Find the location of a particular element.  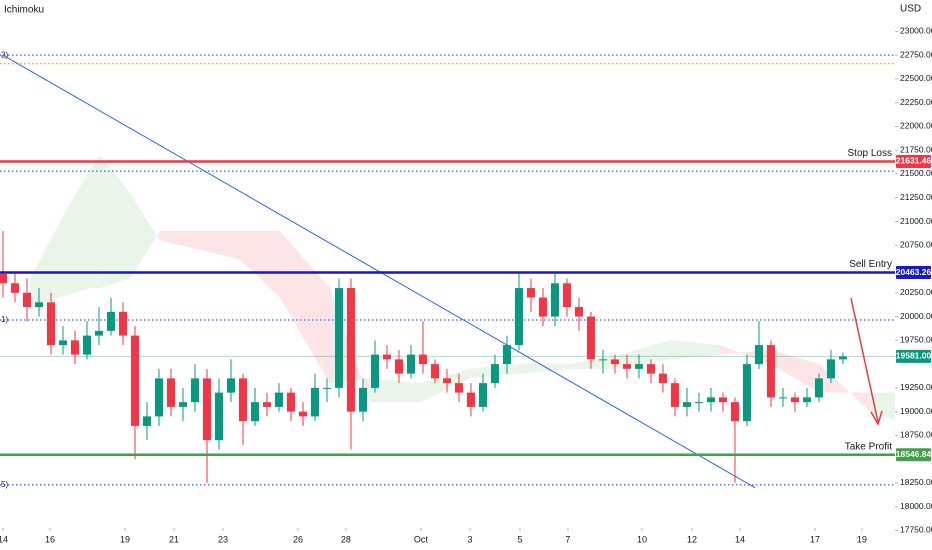

chart-title: Ichimoku is located at coordinates (24, 10).